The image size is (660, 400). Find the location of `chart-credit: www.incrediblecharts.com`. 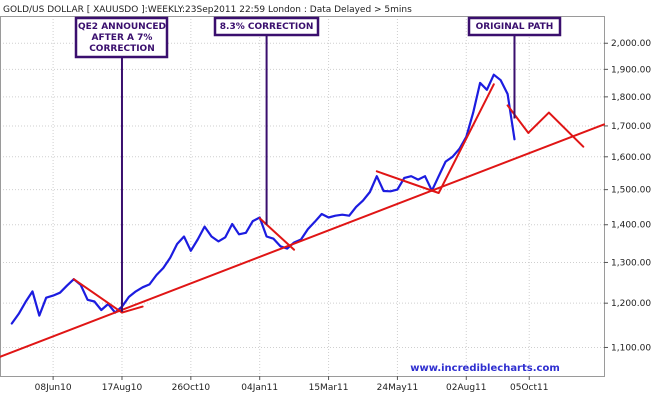

chart-credit: www.incrediblecharts.com is located at coordinates (485, 368).